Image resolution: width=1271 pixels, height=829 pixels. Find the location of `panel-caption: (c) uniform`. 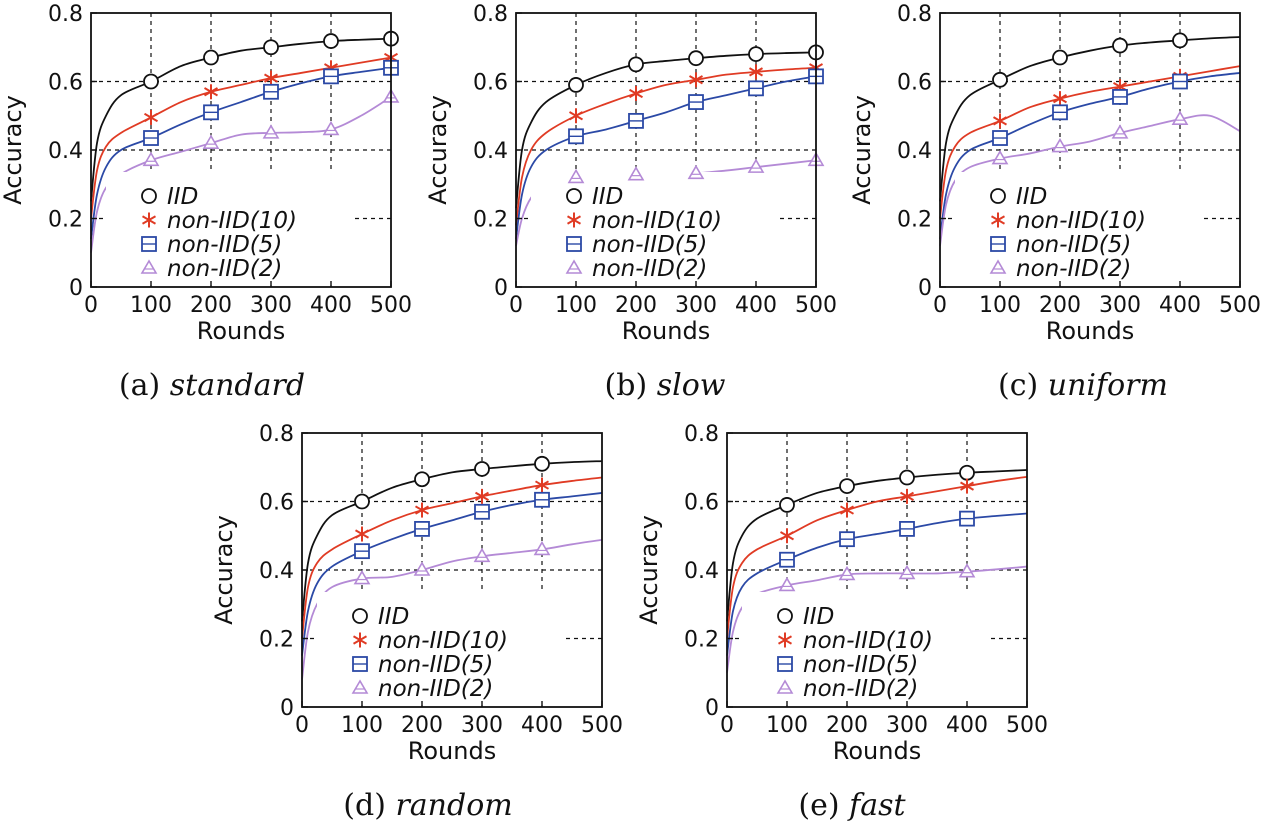

panel-caption: (c) uniform is located at coordinates (1083, 385).